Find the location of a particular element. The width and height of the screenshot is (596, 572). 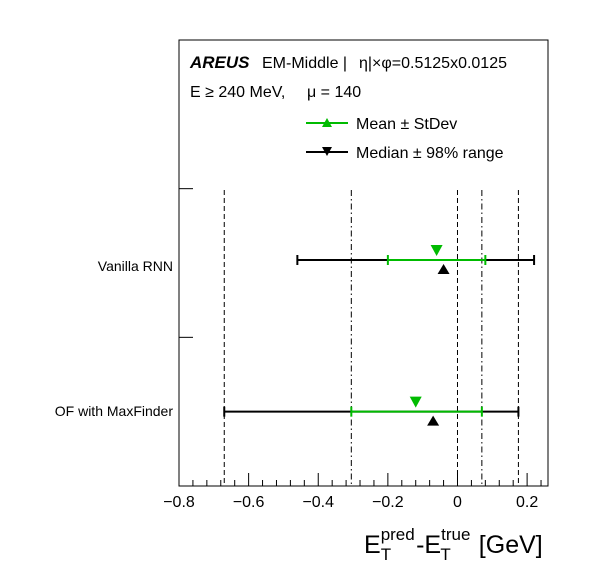

legend-median-label: Median ± 98% range is located at coordinates (430, 153).